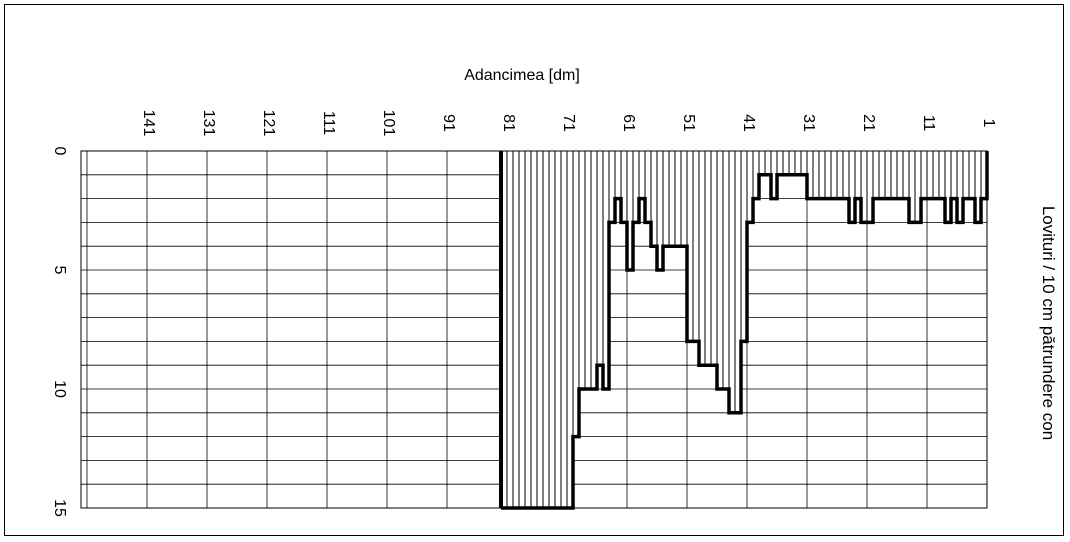 The width and height of the screenshot is (1070, 542). What do you see at coordinates (988, 123) in the screenshot?
I see `x-tick-label: 1` at bounding box center [988, 123].